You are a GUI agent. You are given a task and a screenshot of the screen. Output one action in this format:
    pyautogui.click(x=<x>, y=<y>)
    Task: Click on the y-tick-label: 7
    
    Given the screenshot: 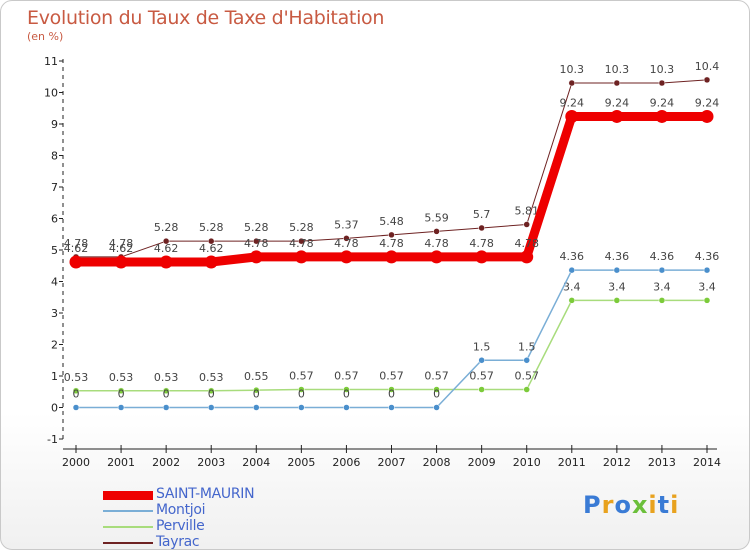 What is the action you would take?
    pyautogui.click(x=54, y=187)
    